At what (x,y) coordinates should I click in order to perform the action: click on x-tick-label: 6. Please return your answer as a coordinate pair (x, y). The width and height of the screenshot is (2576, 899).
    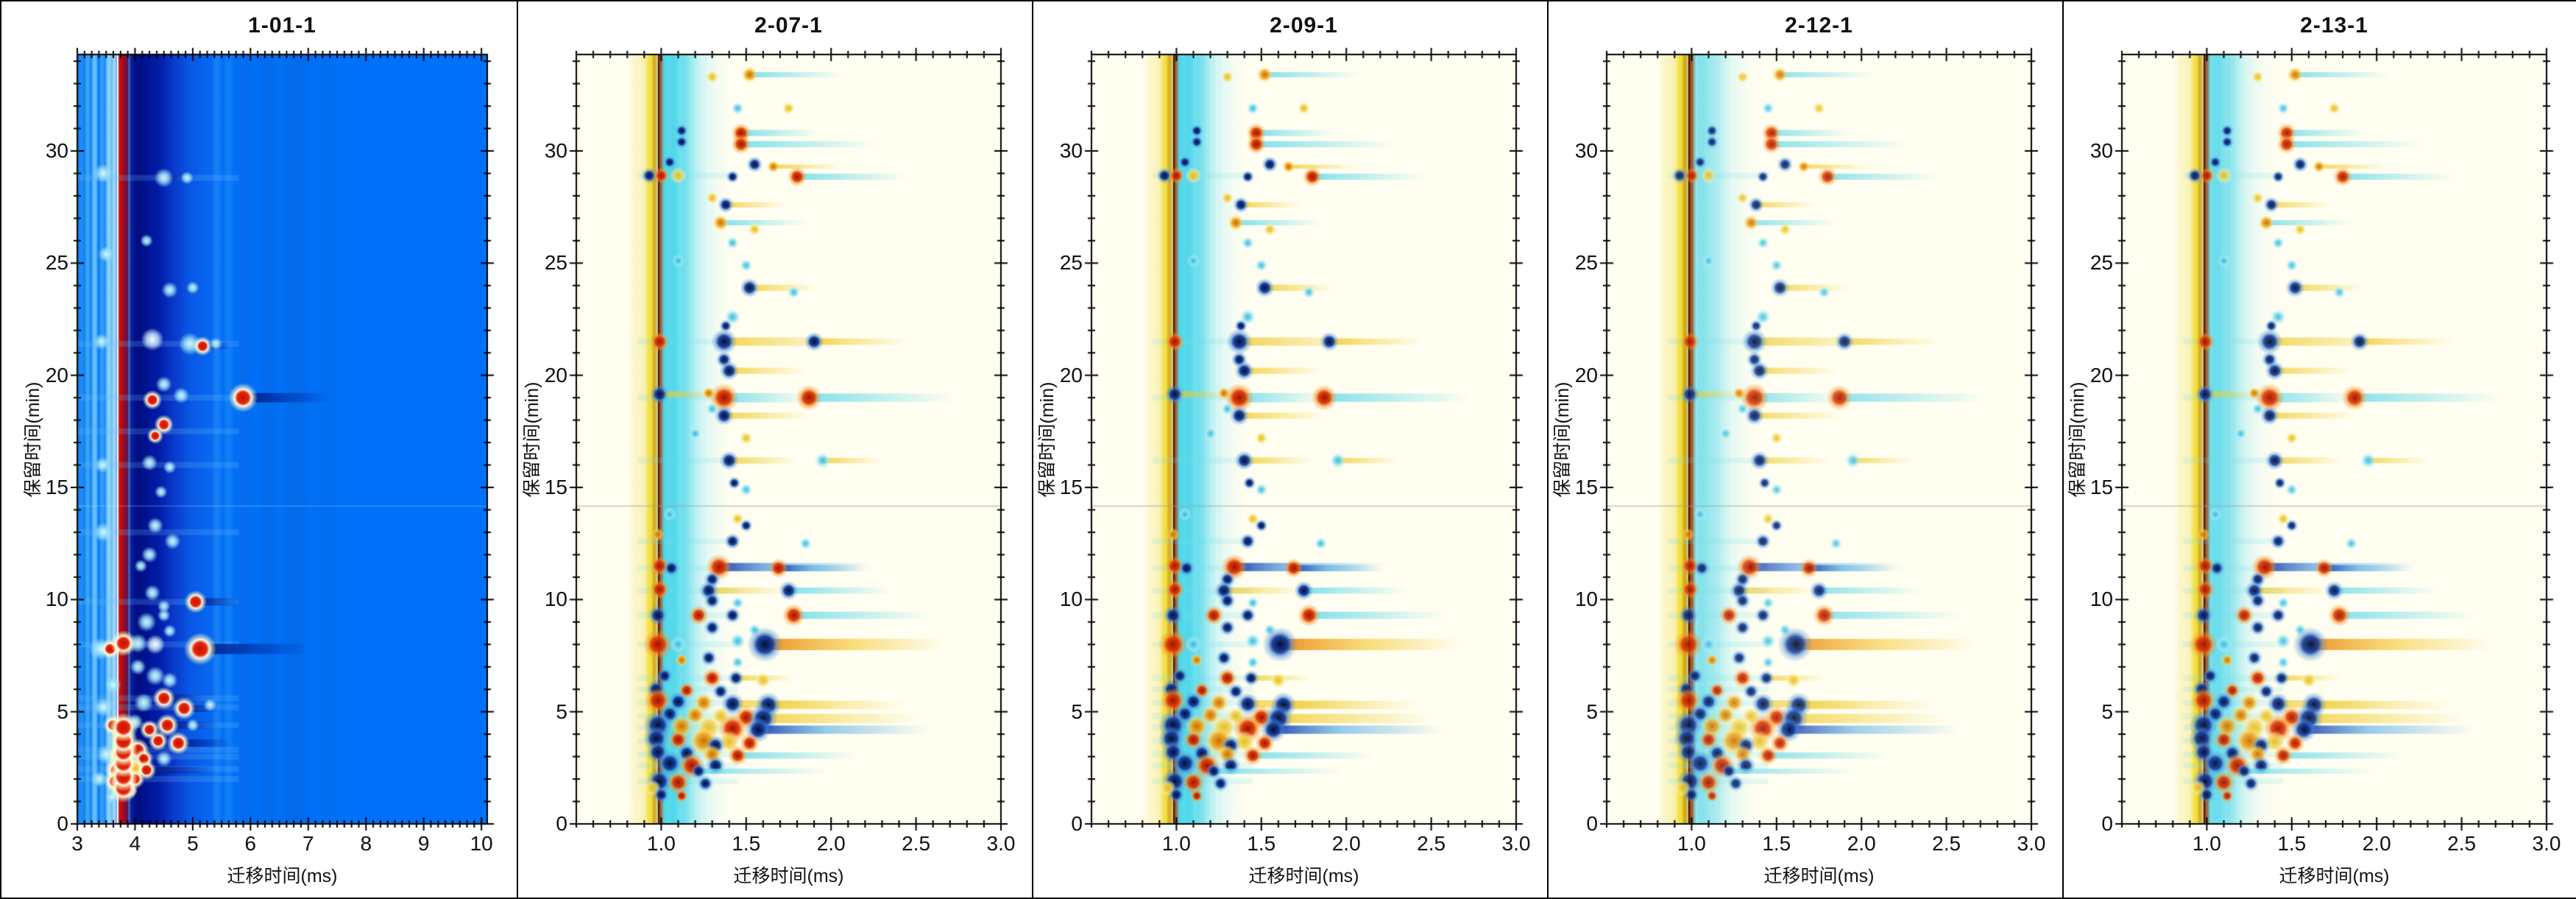
    Looking at the image, I should click on (251, 843).